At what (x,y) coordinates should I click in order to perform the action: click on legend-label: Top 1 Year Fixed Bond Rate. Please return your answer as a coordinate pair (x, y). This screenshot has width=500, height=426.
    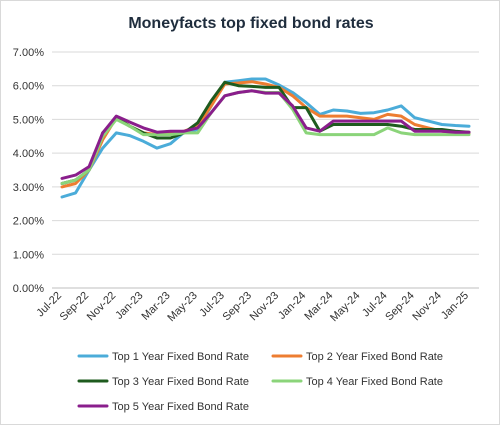
    Looking at the image, I should click on (180, 357).